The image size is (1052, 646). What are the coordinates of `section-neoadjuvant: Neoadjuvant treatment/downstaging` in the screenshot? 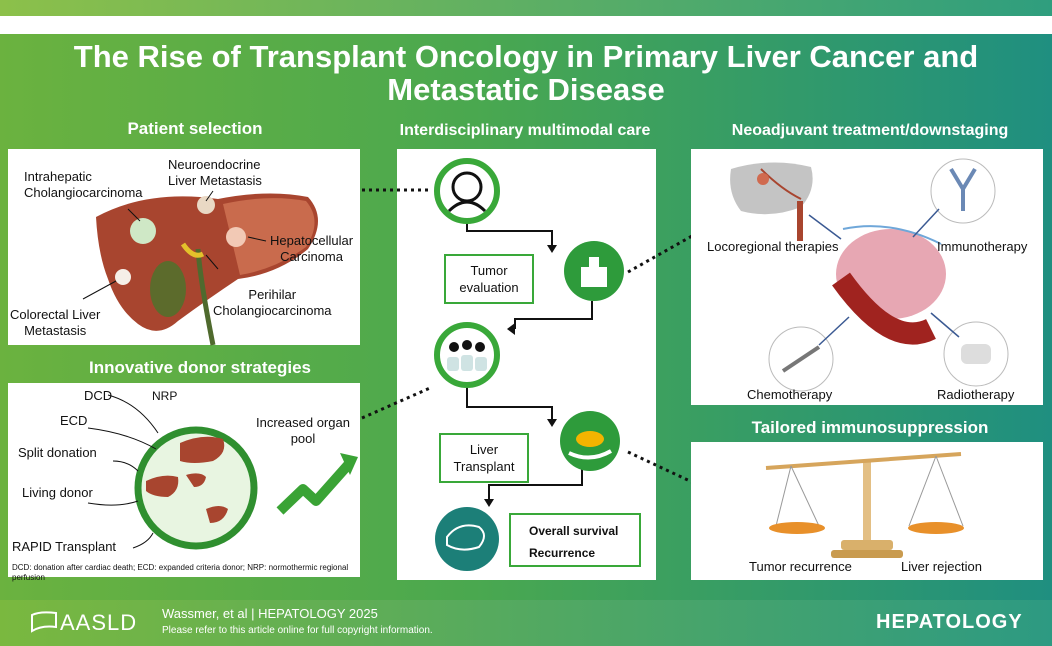 It's located at (870, 130).